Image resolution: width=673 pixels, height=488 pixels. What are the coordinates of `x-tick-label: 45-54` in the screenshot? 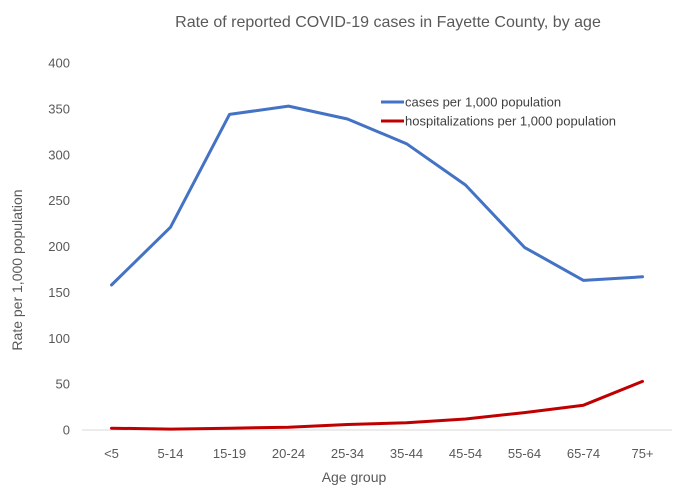 It's located at (465, 453).